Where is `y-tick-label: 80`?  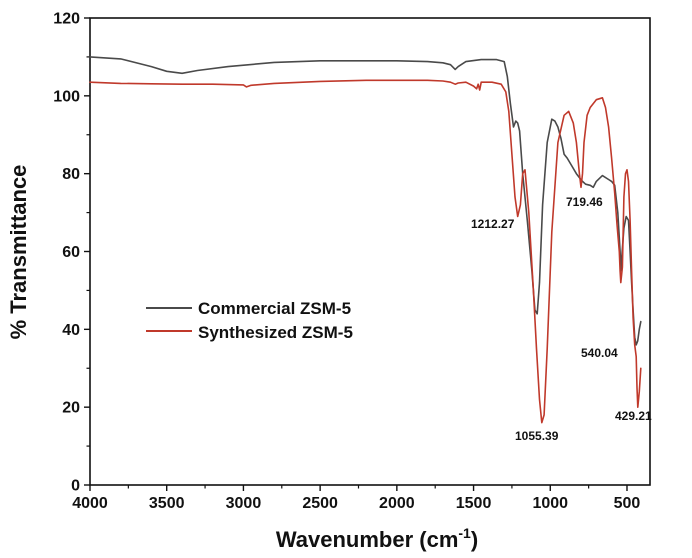
y-tick-label: 80 is located at coordinates (71, 174).